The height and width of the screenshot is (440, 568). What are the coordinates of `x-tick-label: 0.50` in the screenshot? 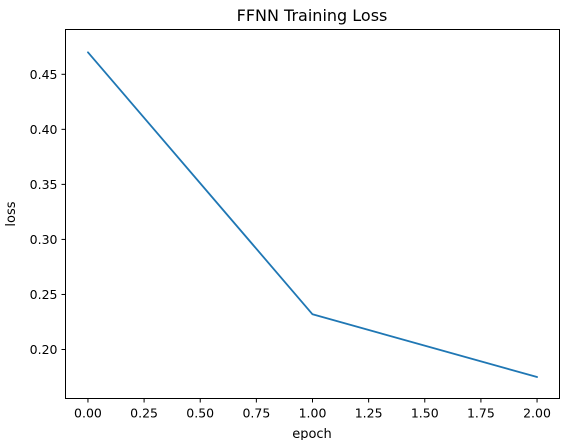 It's located at (200, 413).